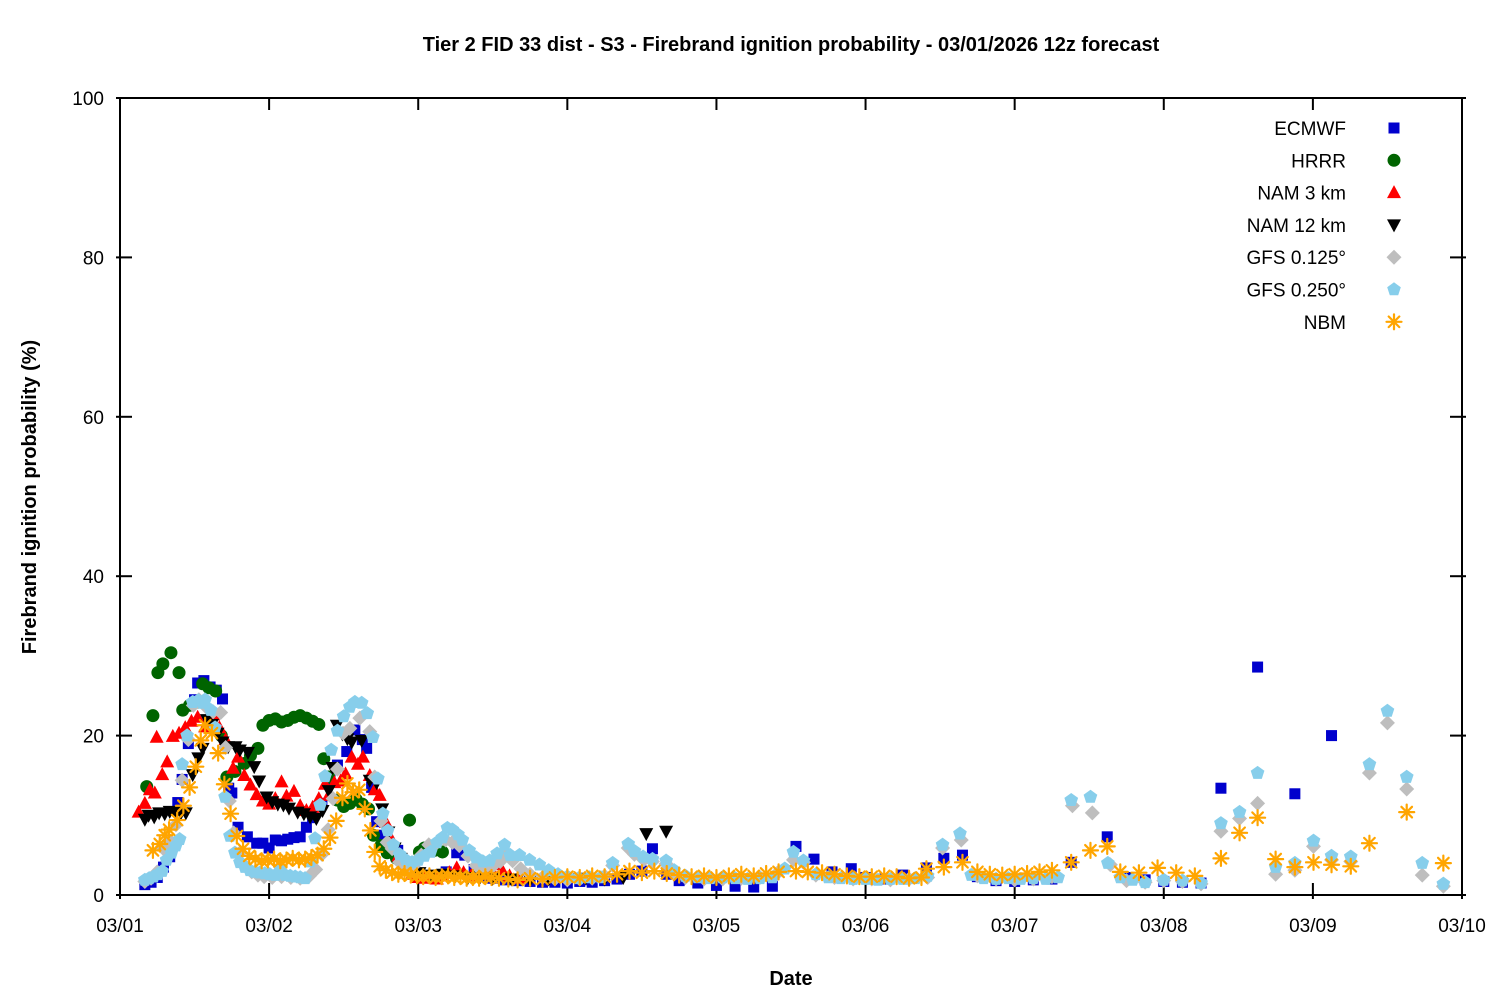  I want to click on legend-entry-hrrr: HRRR, so click(1346, 161).